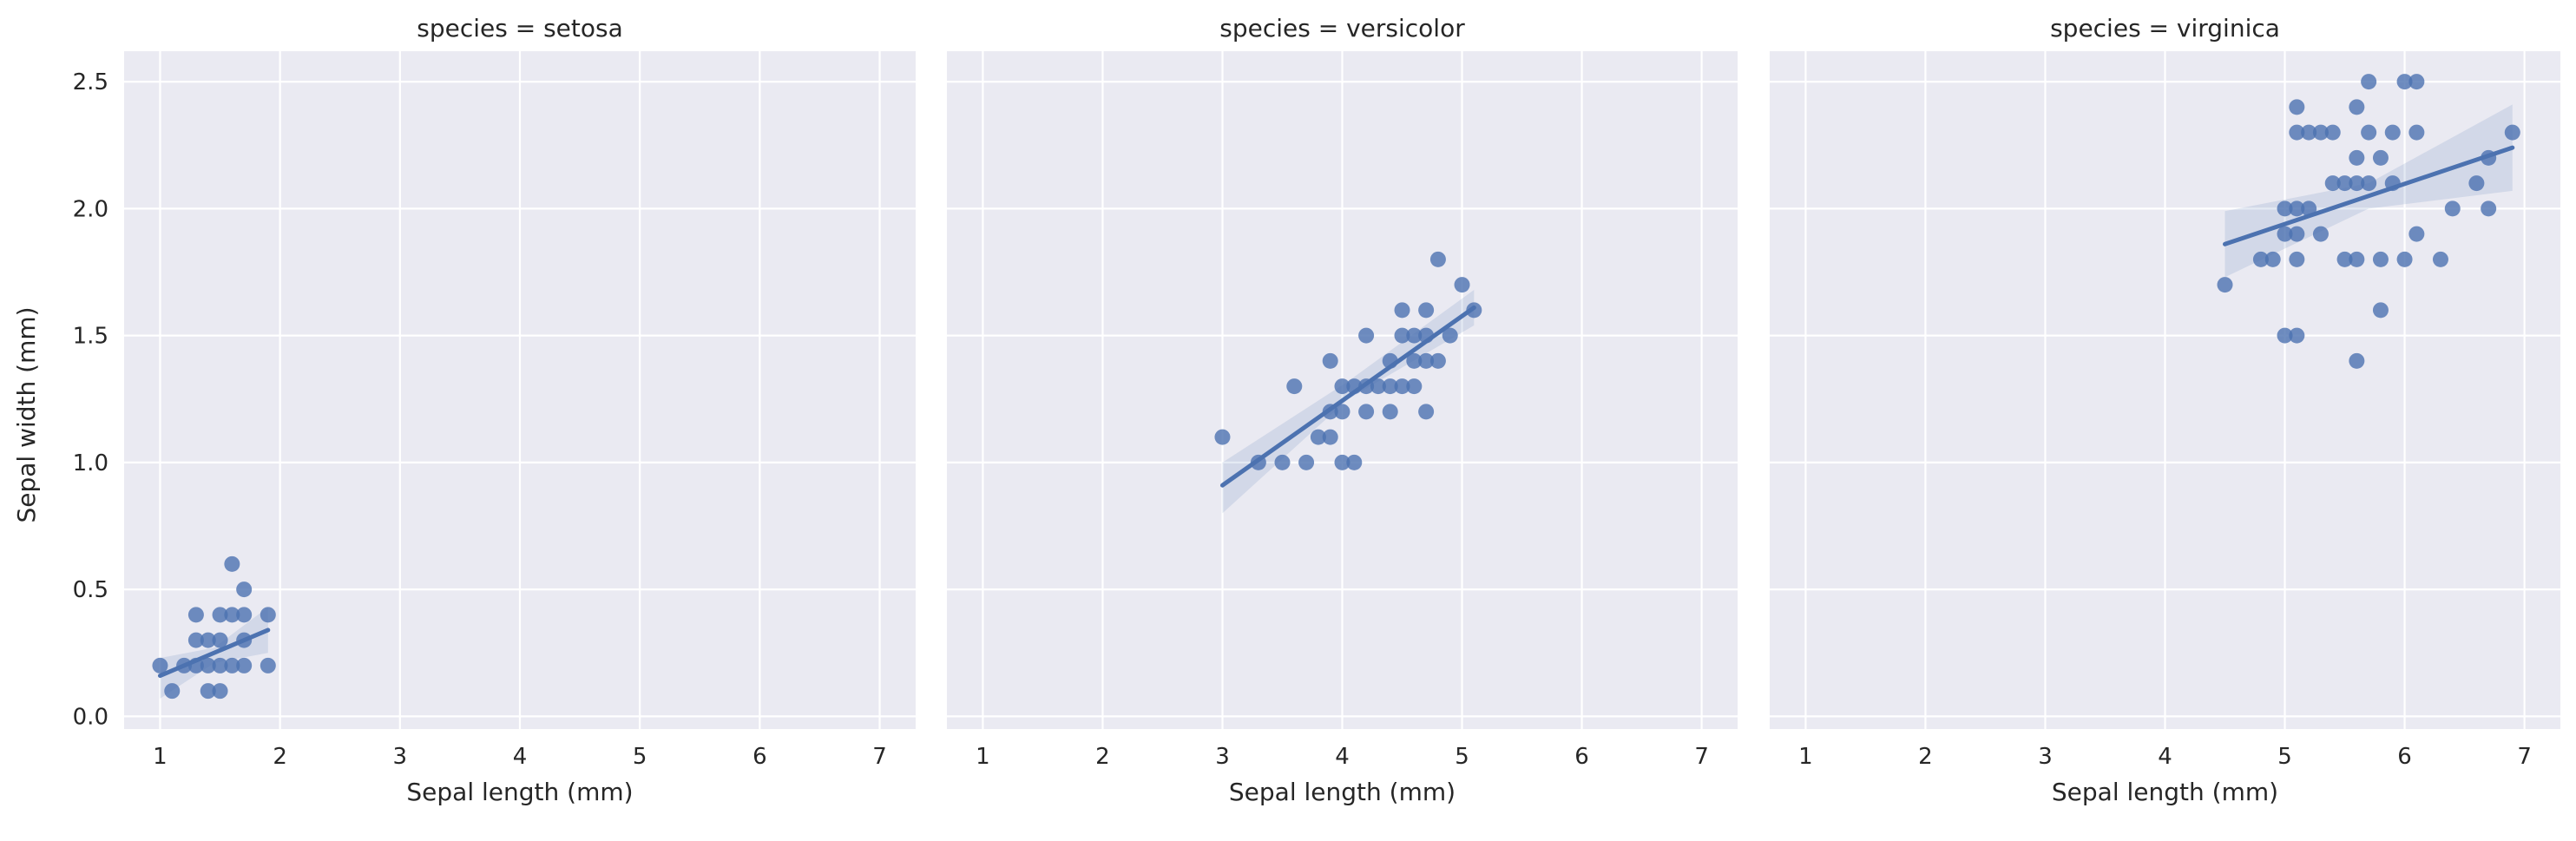  What do you see at coordinates (90, 209) in the screenshot?
I see `y-tick-label: 2.0` at bounding box center [90, 209].